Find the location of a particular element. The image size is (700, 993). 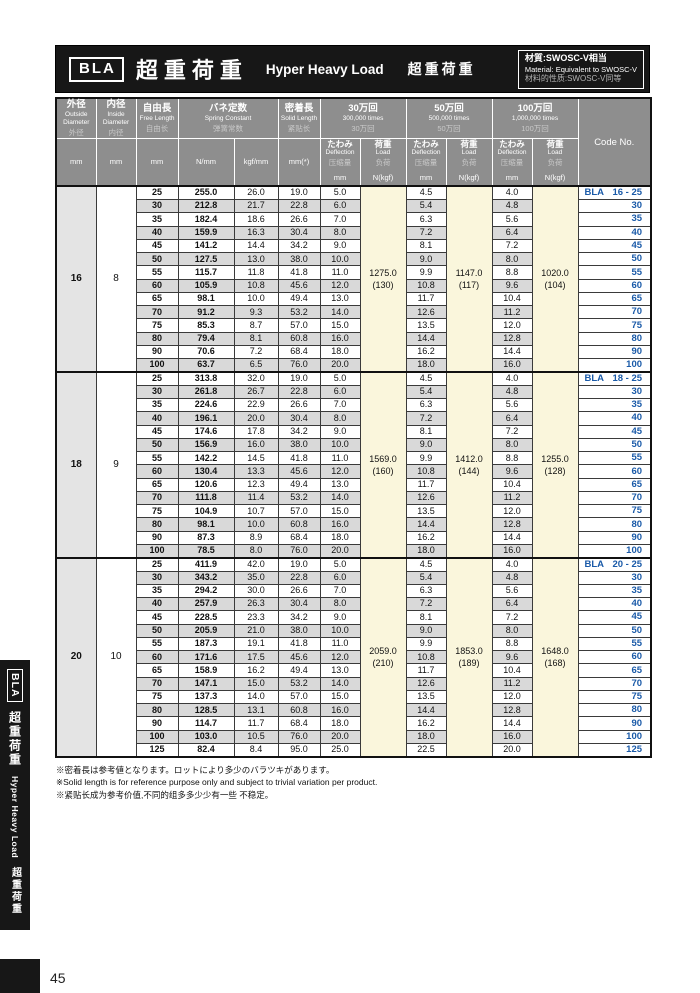

code-no-cell: 100 is located at coordinates (614, 736).